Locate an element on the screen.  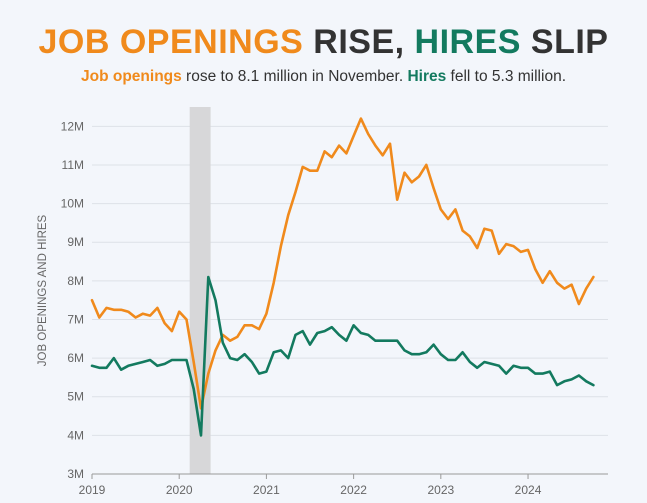
y-tick-label: 5M is located at coordinates (75, 397).